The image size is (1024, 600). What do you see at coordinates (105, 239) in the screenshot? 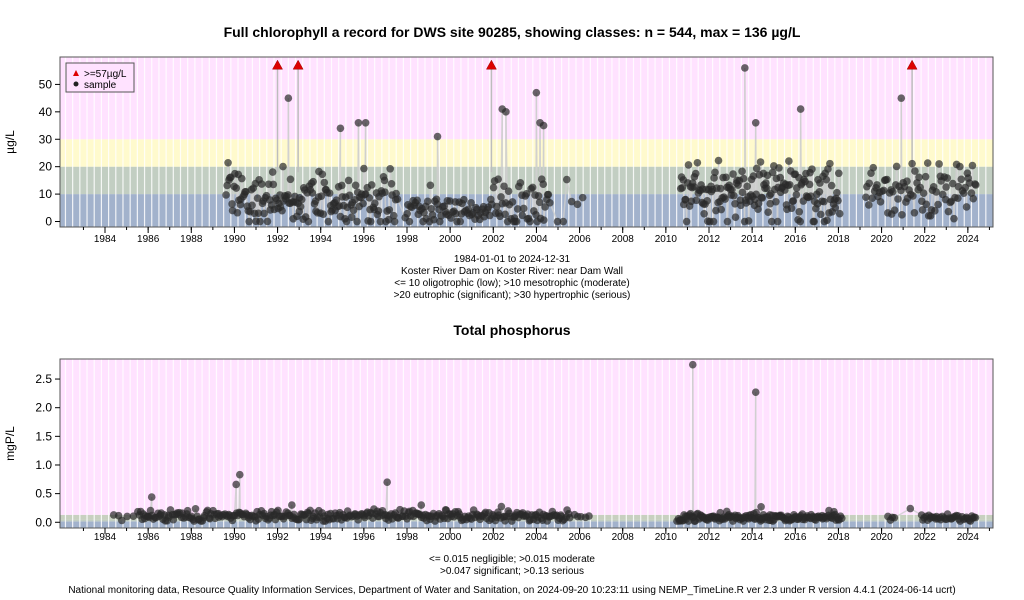
I see `x-tick-label: 1984` at bounding box center [105, 239].